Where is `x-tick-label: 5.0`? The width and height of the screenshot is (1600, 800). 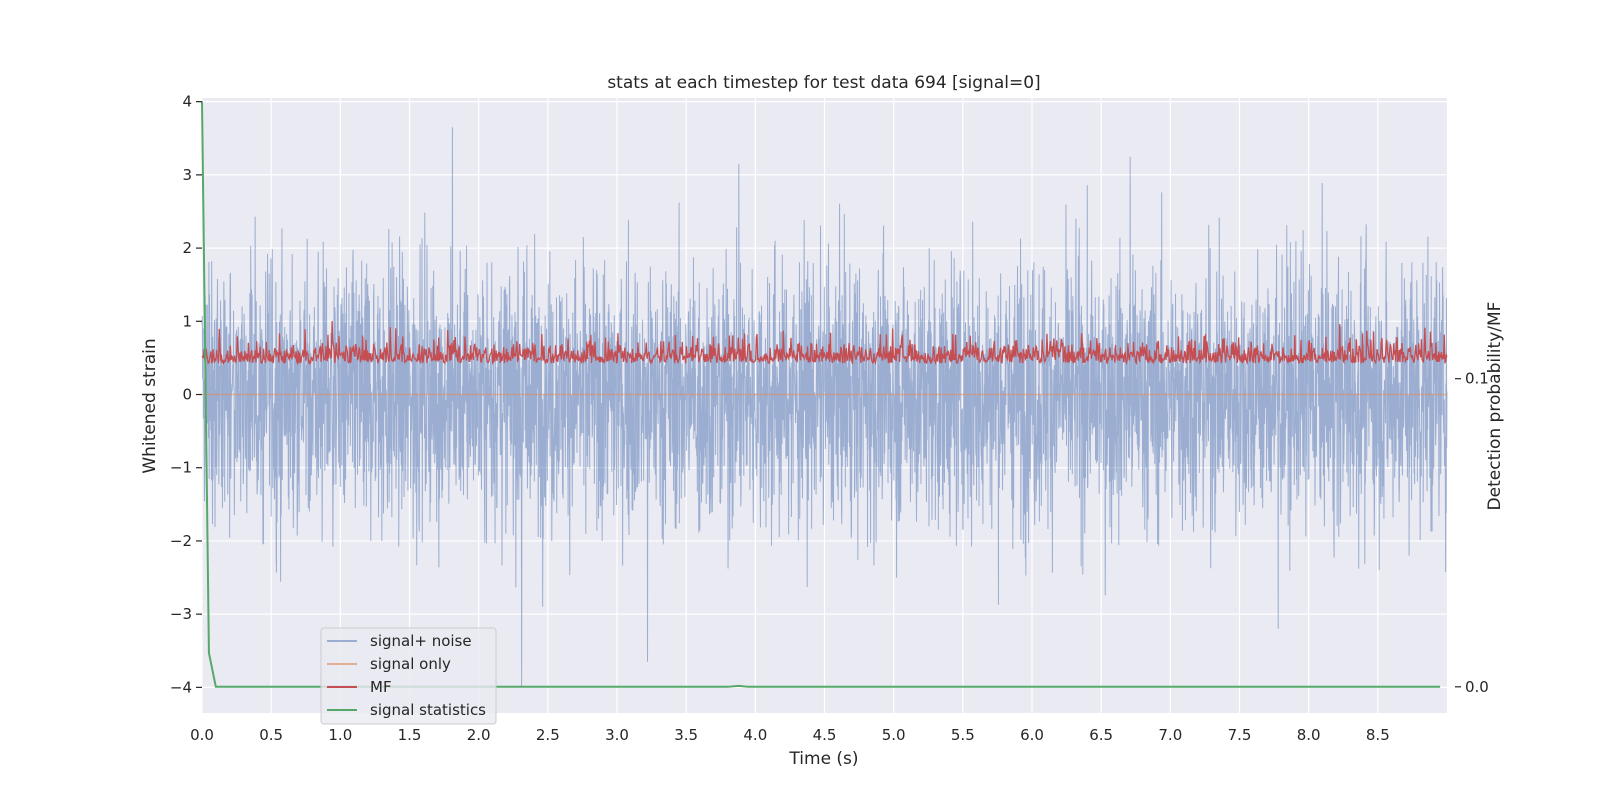 x-tick-label: 5.0 is located at coordinates (894, 735).